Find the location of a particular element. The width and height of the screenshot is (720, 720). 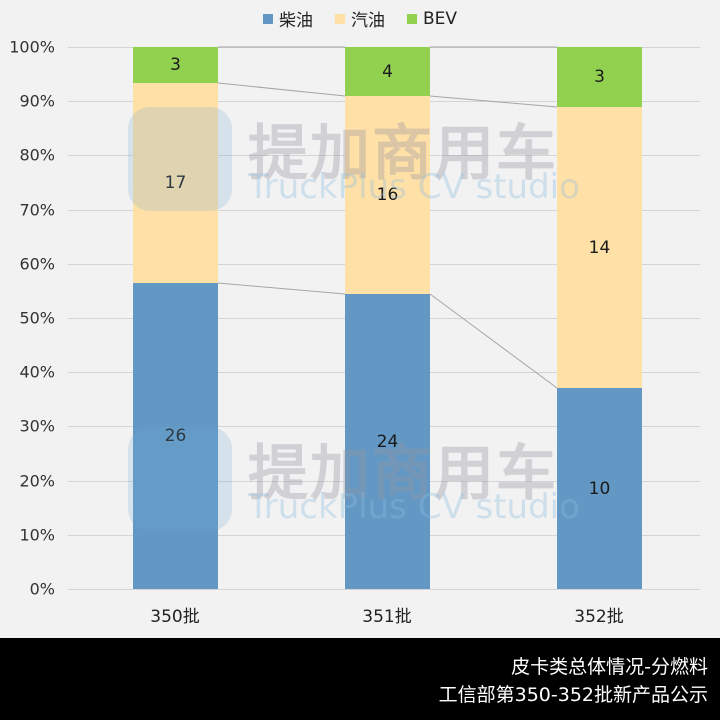

bar-segment-gasoline: 16 is located at coordinates (387, 195).